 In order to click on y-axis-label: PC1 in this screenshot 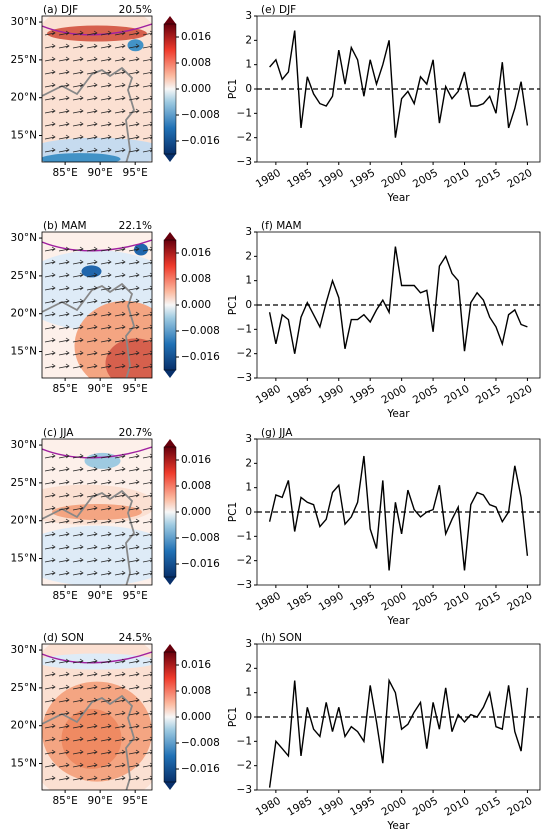, I will do `click(233, 305)`.